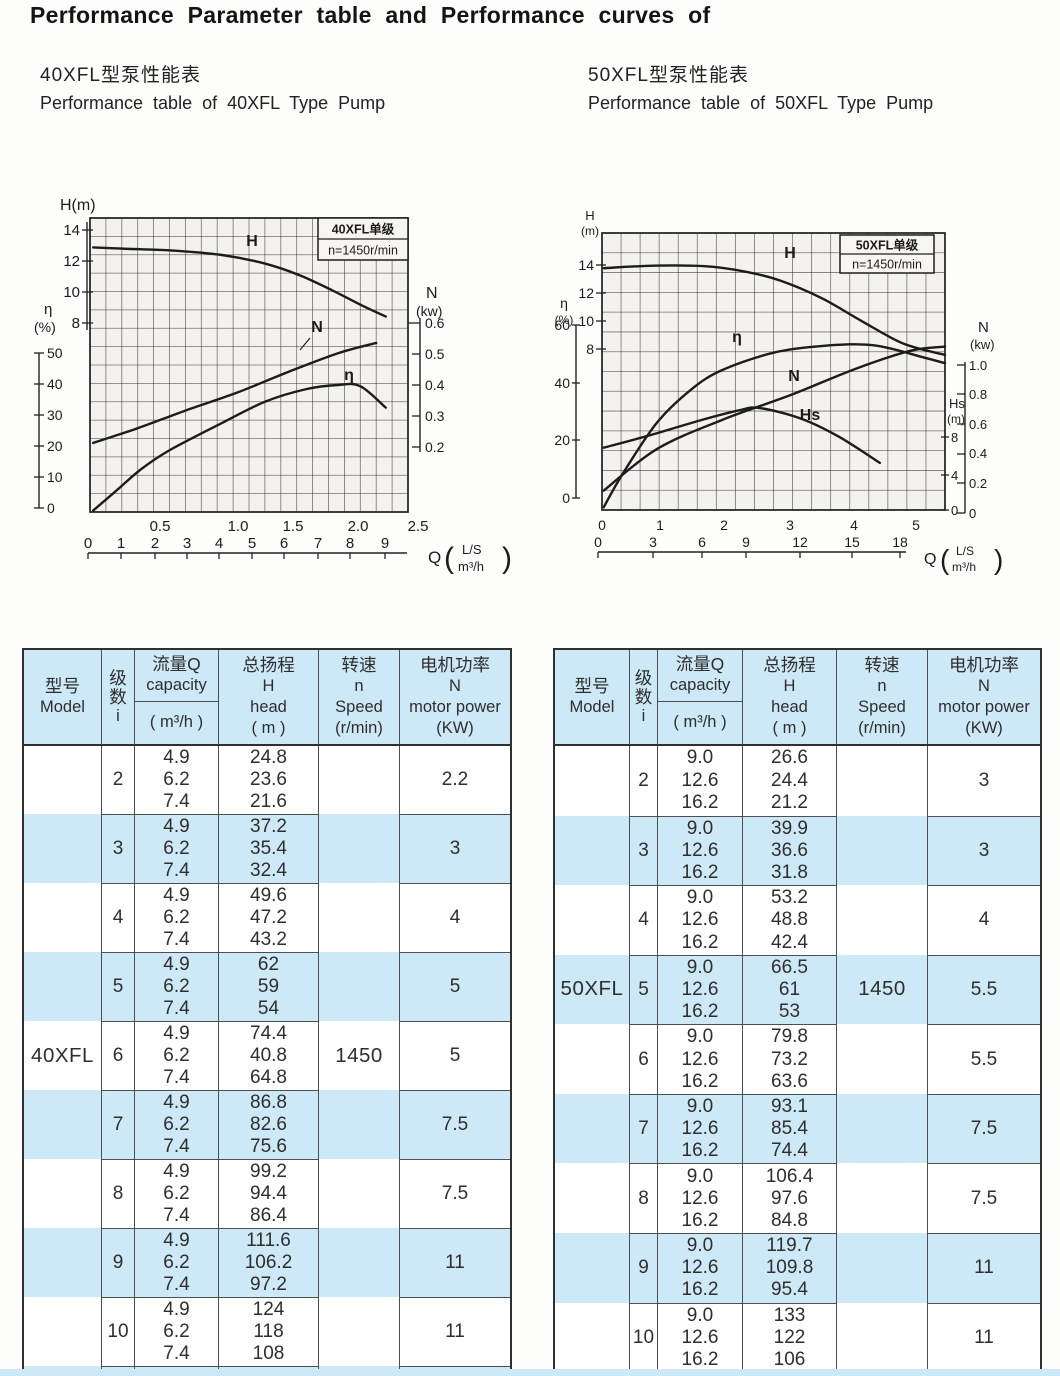 The image size is (1060, 1376). What do you see at coordinates (852, 542) in the screenshot?
I see `tick-label: 15` at bounding box center [852, 542].